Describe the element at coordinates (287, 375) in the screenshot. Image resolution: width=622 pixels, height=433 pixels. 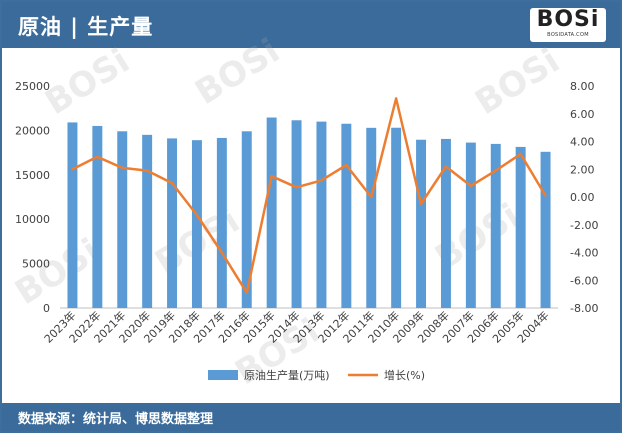
I see `legend-bar-label: 原油生产量(万吨)` at that location.